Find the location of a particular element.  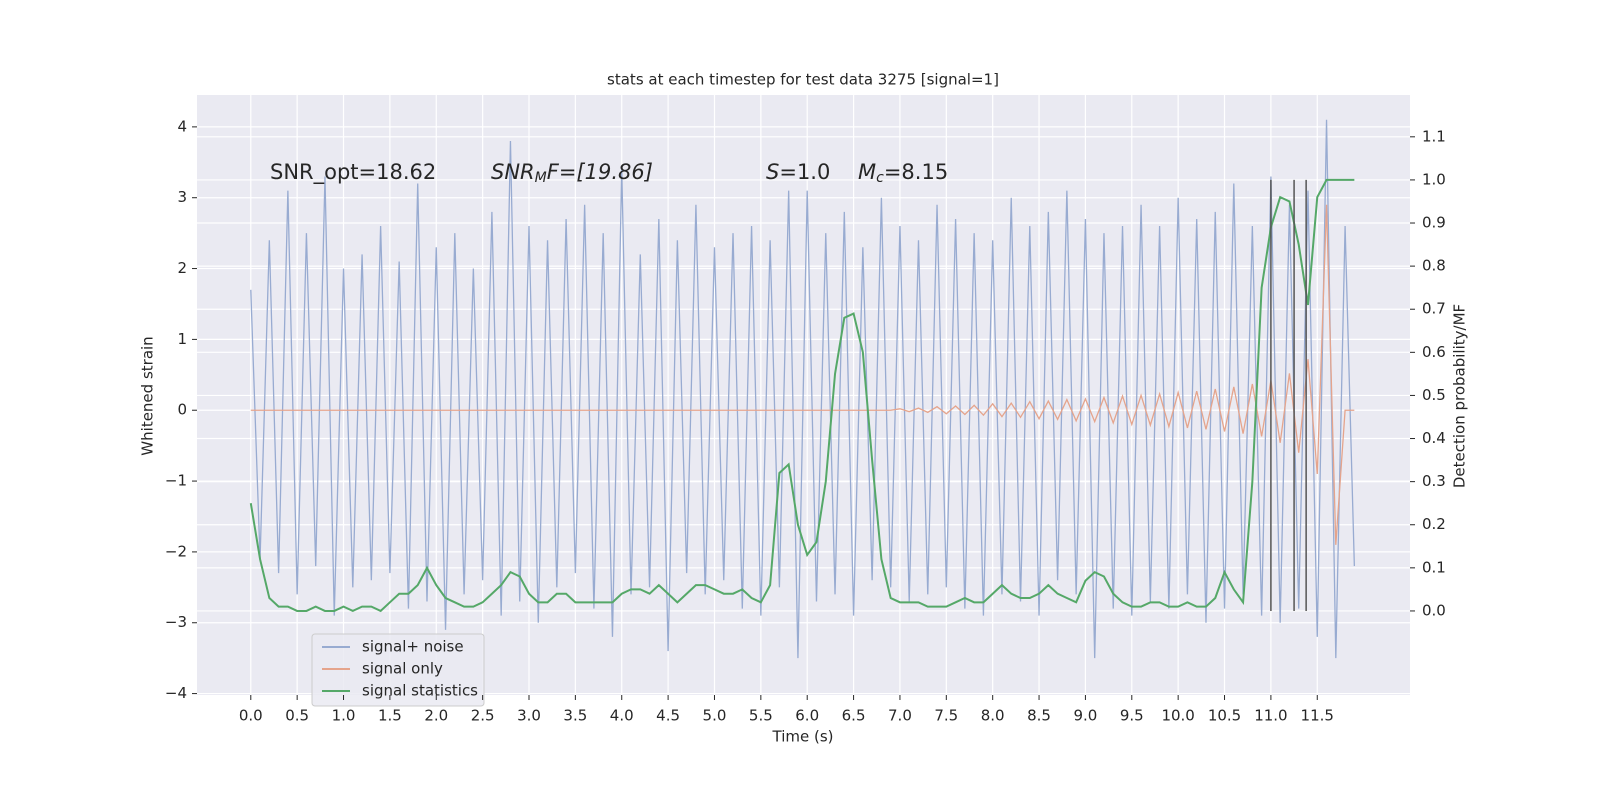

annotation: S=1.0 is located at coordinates (798, 172).